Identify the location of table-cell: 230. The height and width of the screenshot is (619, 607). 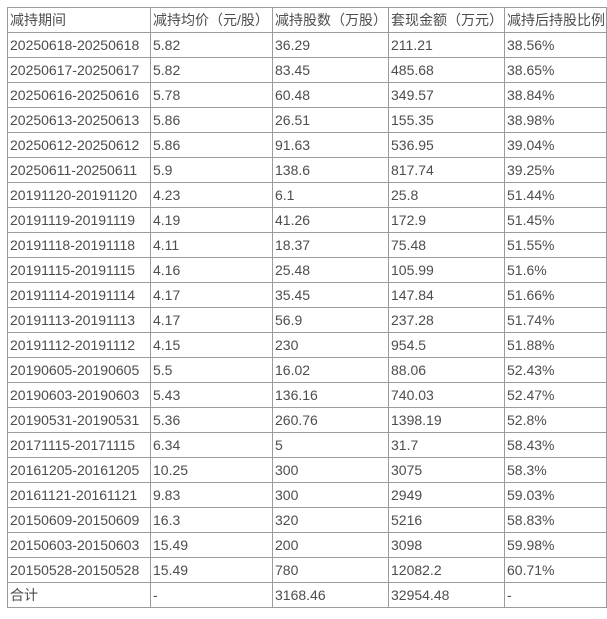
(330, 345).